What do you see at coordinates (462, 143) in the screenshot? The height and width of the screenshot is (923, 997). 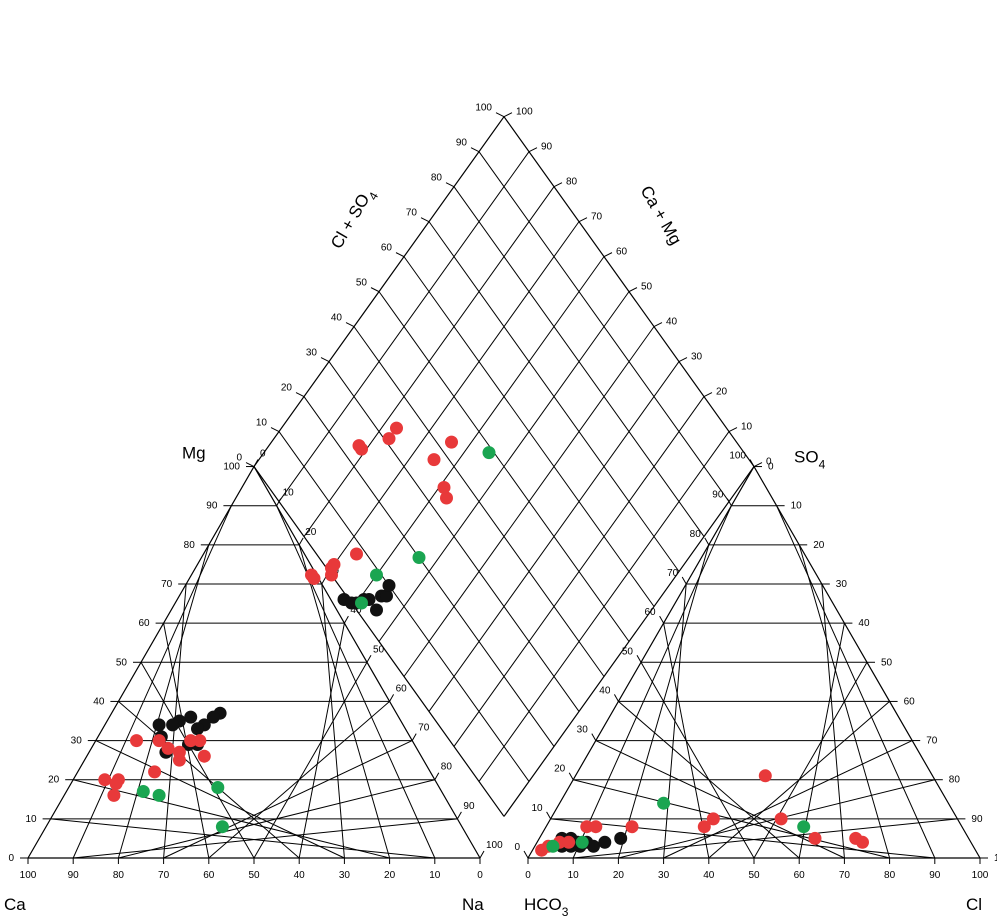 I see `diamond-left-tick-9: 90` at bounding box center [462, 143].